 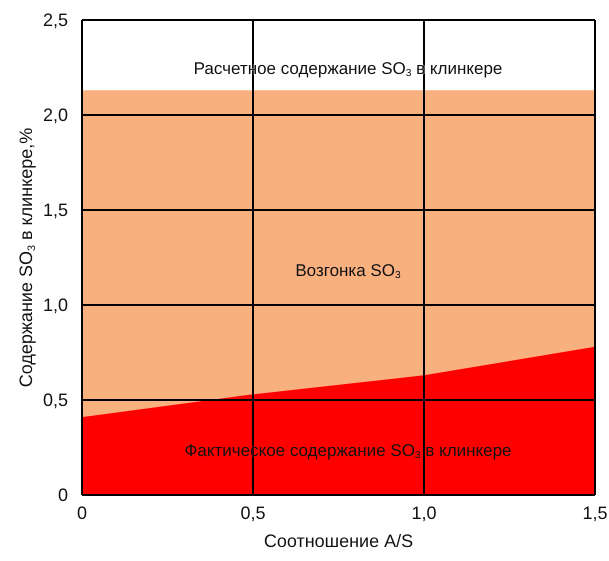 What do you see at coordinates (253, 513) in the screenshot?
I see `x-tick-label: 0,5` at bounding box center [253, 513].